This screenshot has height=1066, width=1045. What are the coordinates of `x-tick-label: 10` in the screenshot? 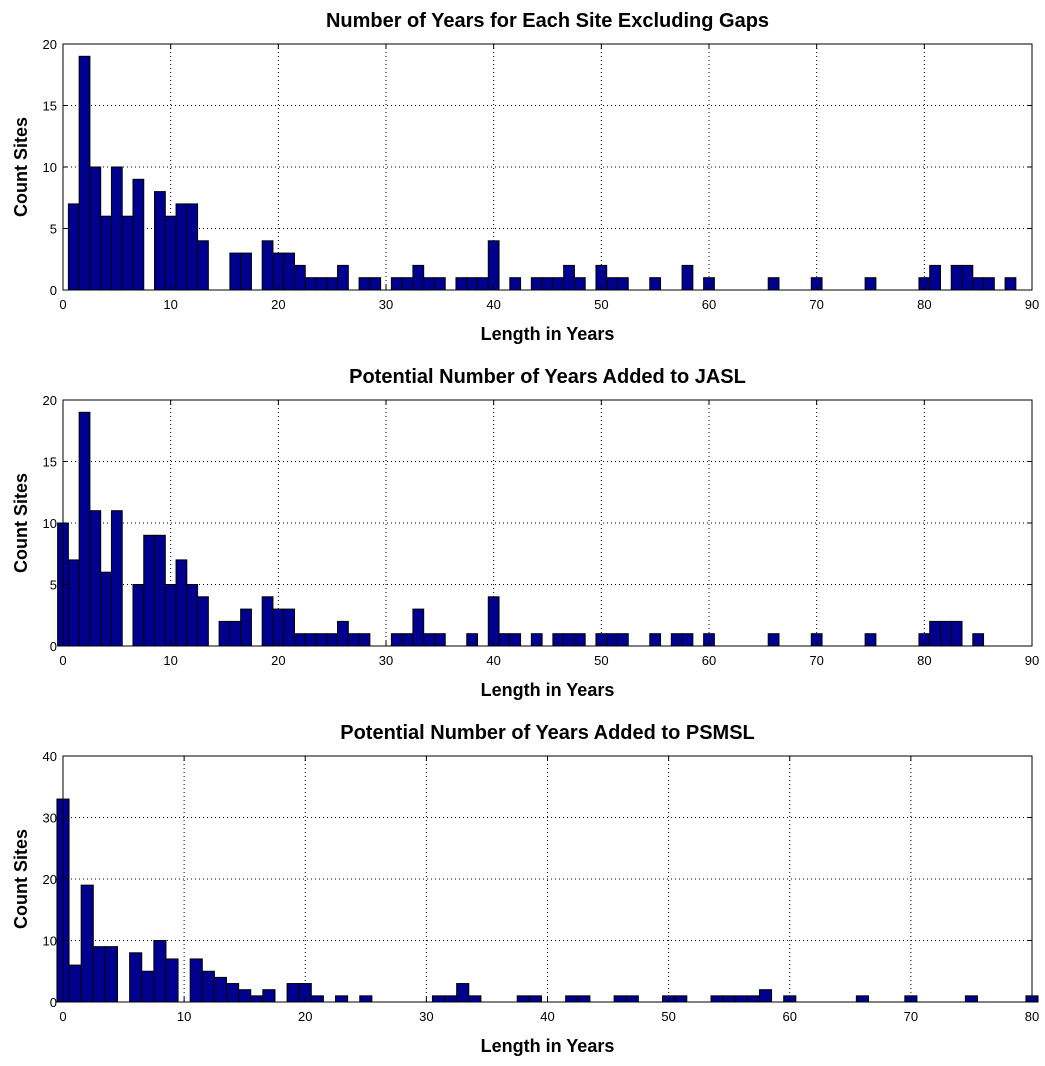 It's located at (170, 660).